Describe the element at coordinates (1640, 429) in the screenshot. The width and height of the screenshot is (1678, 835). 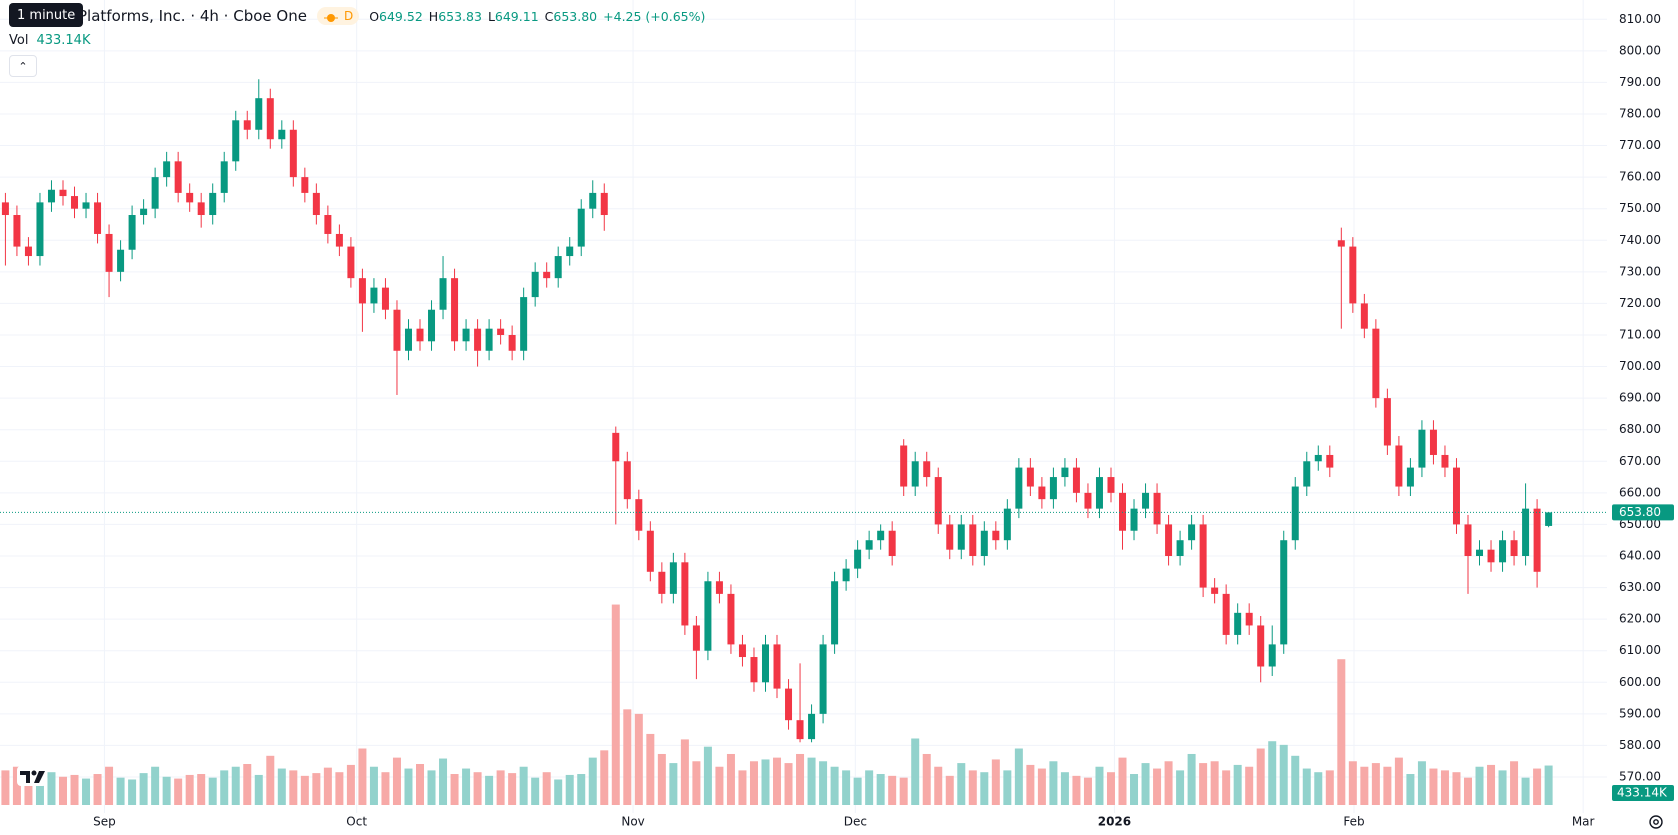
I see `y-tick-label: 680.00` at that location.